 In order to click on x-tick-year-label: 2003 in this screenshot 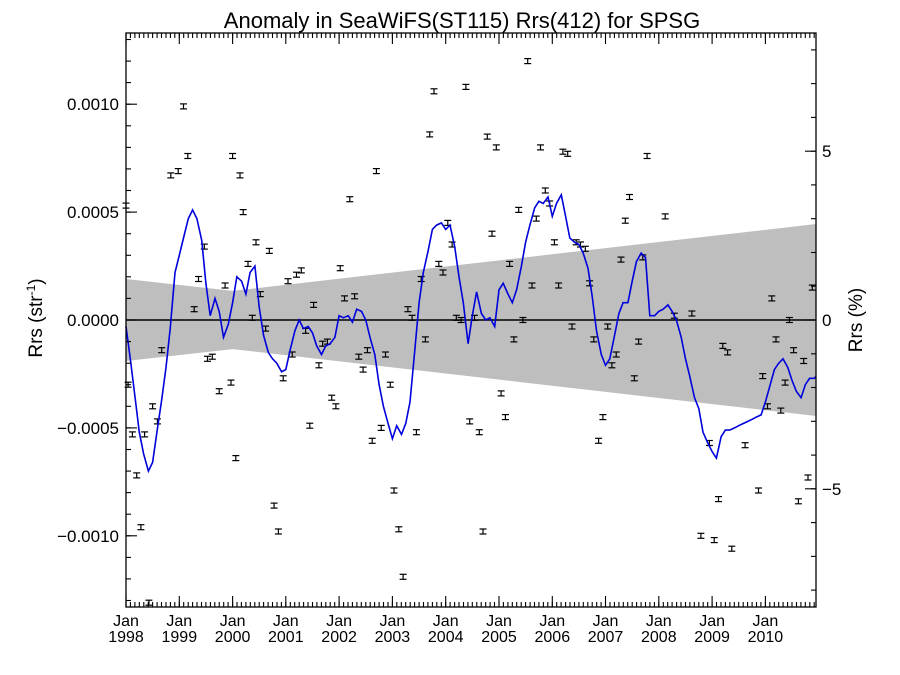, I will do `click(393, 637)`.